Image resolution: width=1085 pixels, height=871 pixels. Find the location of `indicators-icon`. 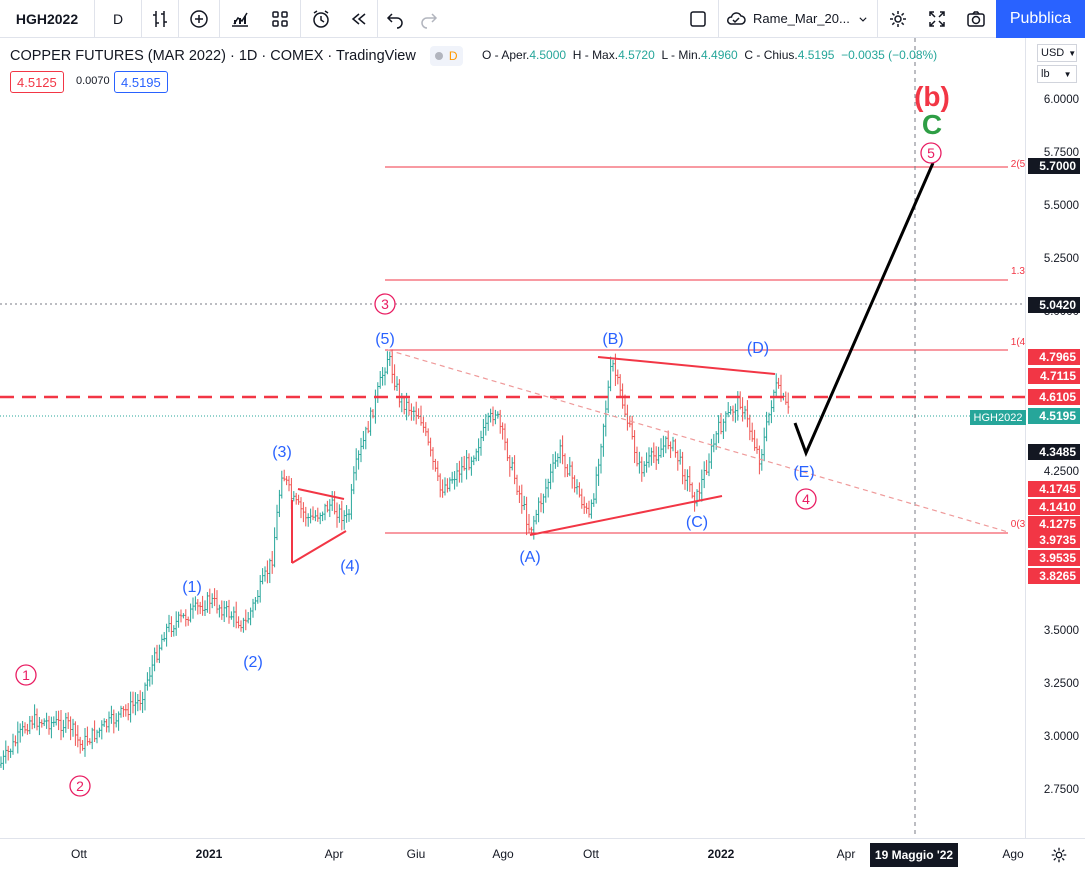

indicators-icon is located at coordinates (240, 19).